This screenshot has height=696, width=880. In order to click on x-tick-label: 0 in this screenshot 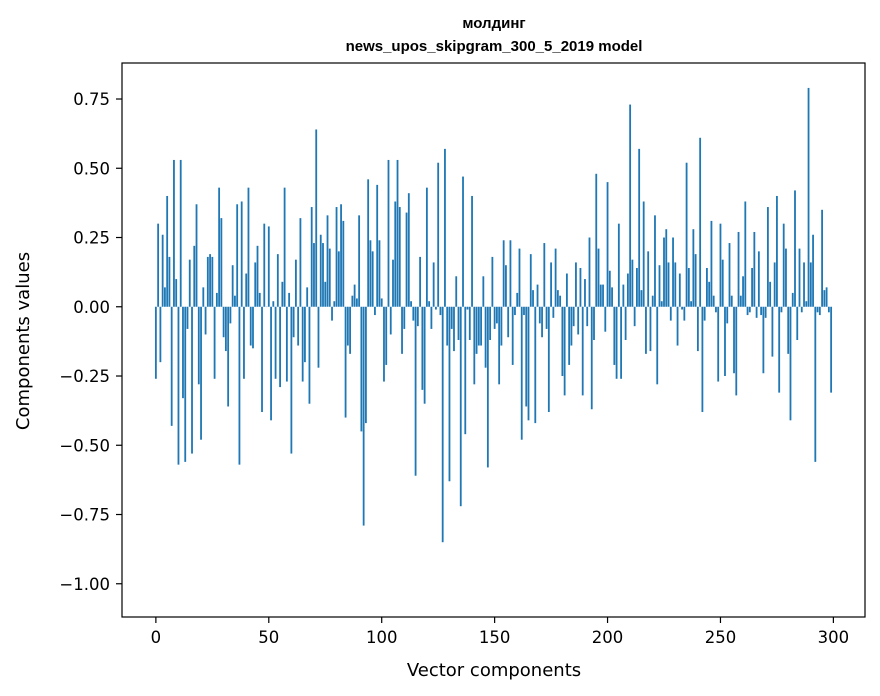, I will do `click(156, 637)`.